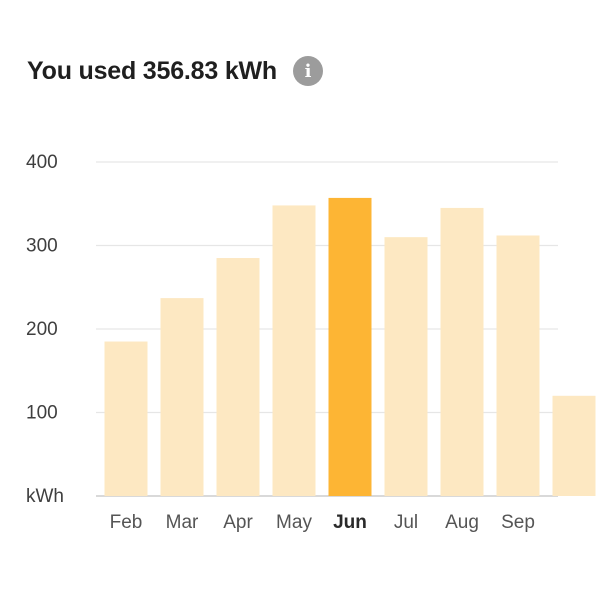 The width and height of the screenshot is (600, 600). I want to click on x-tick-label: Aug, so click(462, 522).